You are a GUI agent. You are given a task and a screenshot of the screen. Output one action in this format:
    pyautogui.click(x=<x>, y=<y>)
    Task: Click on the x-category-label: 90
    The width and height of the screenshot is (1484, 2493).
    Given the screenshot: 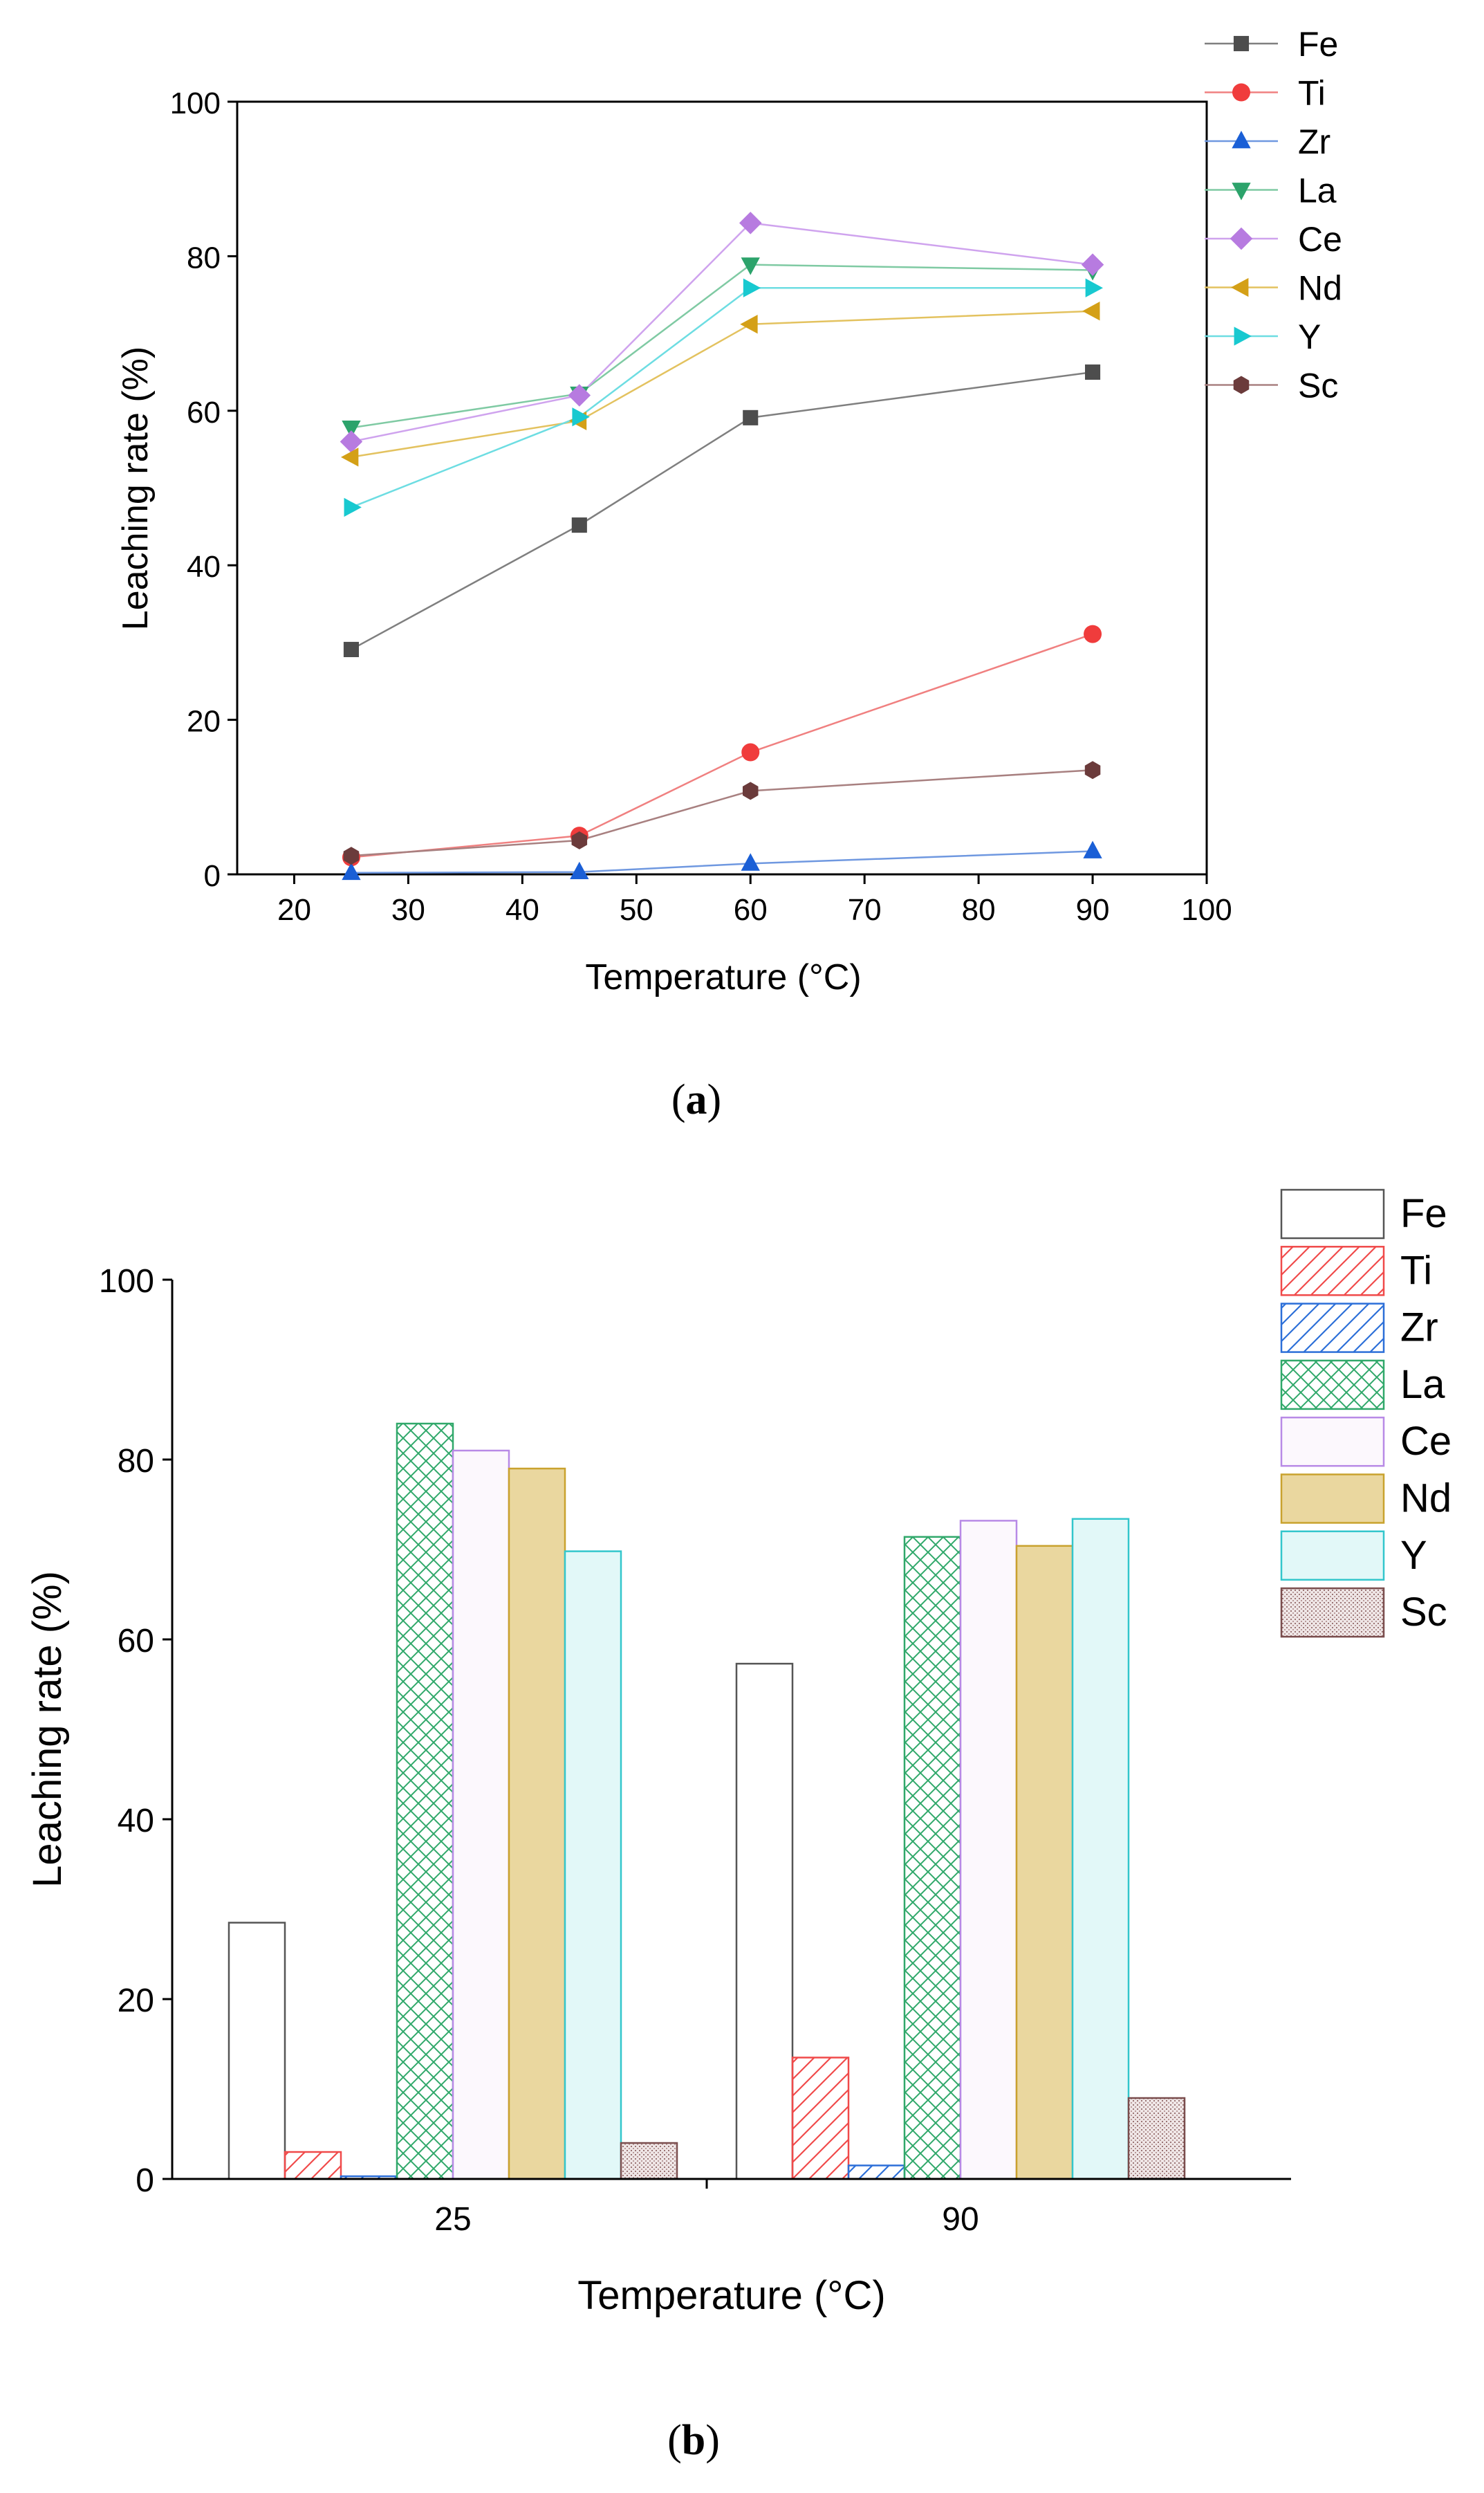 What is the action you would take?
    pyautogui.click(x=960, y=2219)
    